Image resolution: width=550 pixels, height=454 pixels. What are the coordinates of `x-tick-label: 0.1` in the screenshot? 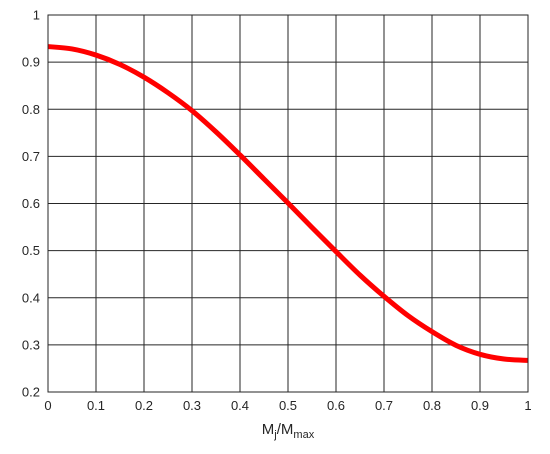 It's located at (96, 405).